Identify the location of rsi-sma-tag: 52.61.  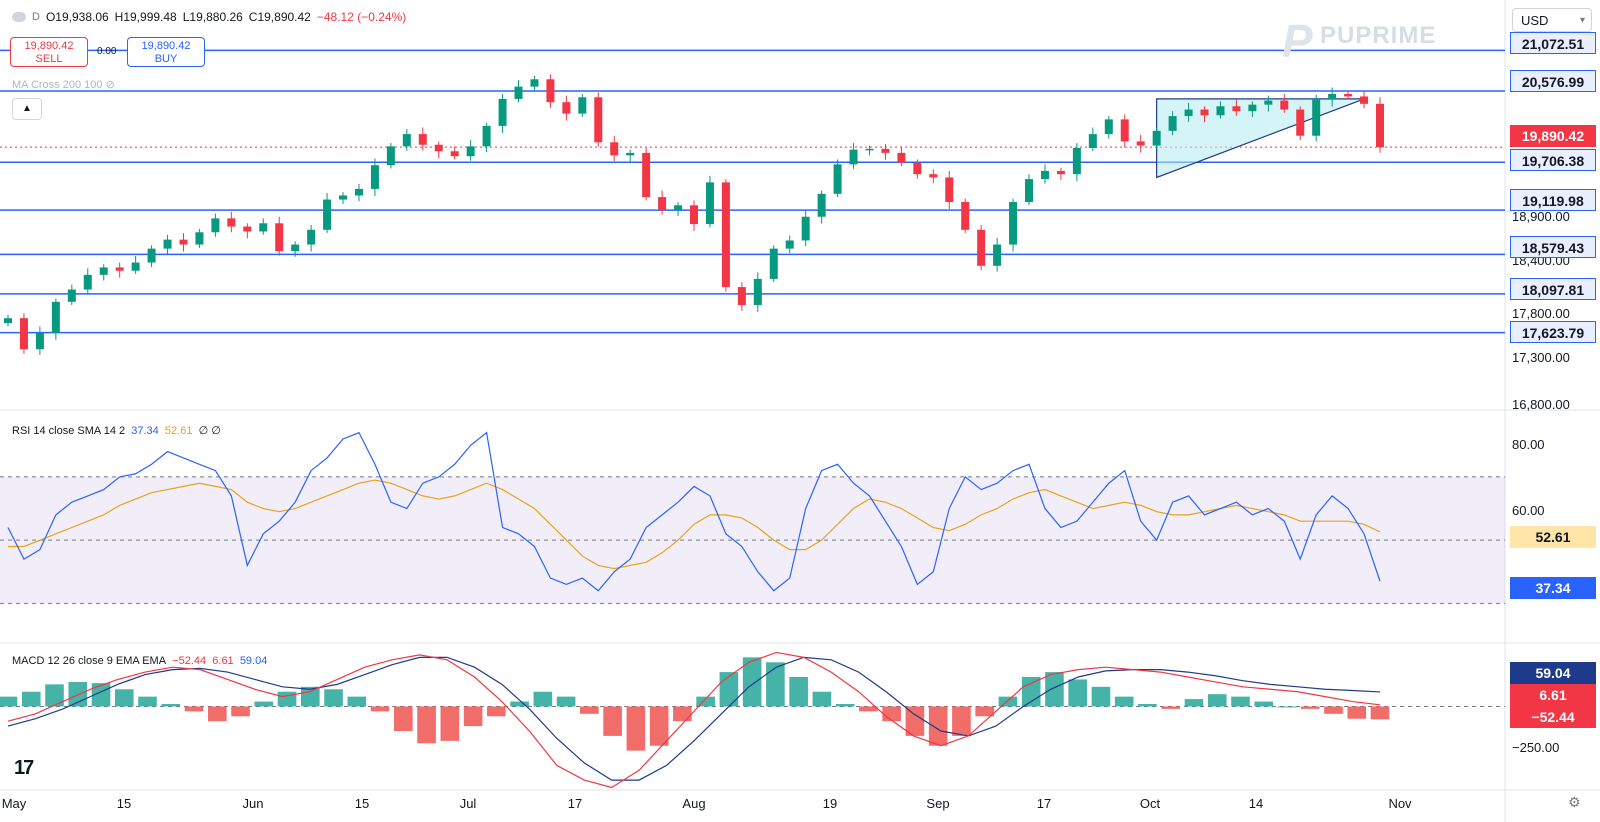
(1553, 537).